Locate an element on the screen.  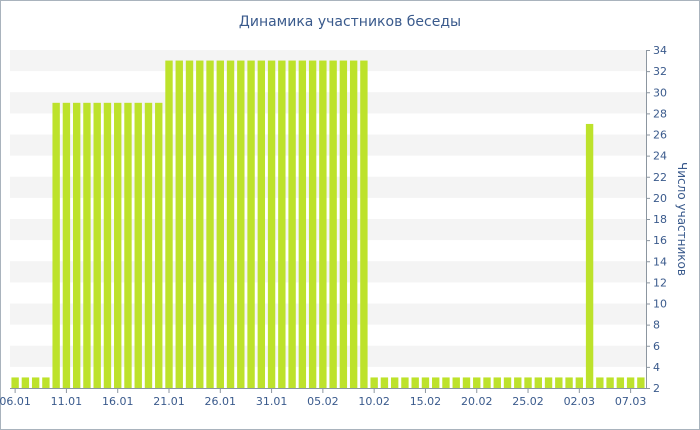
y-axis-title: Число участников is located at coordinates (682, 219).